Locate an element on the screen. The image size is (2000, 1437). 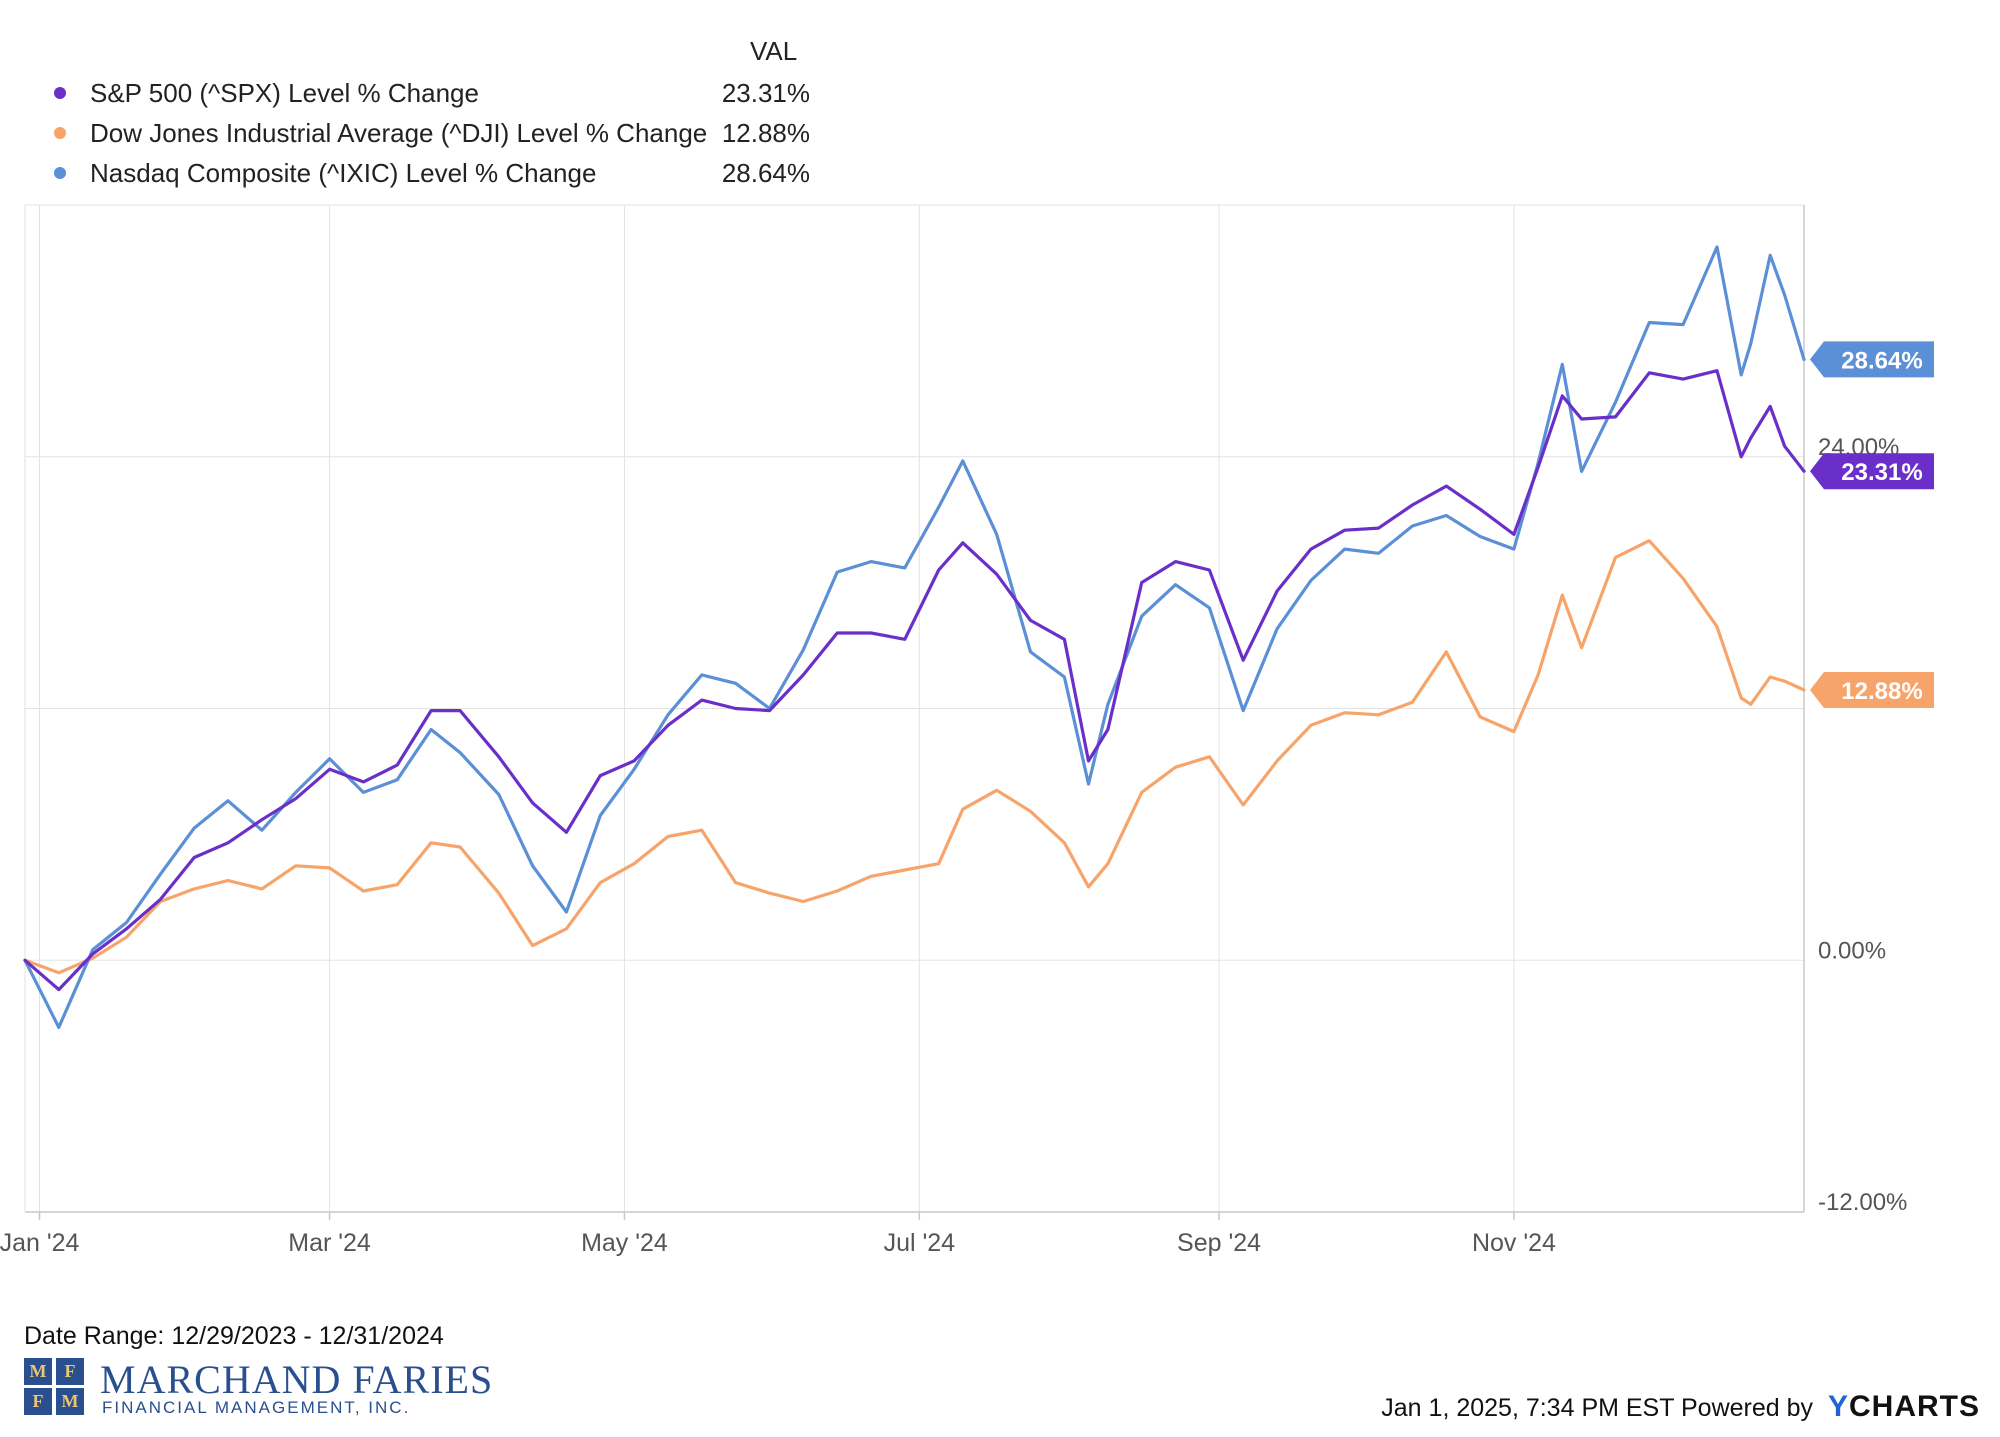
logo-name: MARCHAND FARIES is located at coordinates (297, 1379).